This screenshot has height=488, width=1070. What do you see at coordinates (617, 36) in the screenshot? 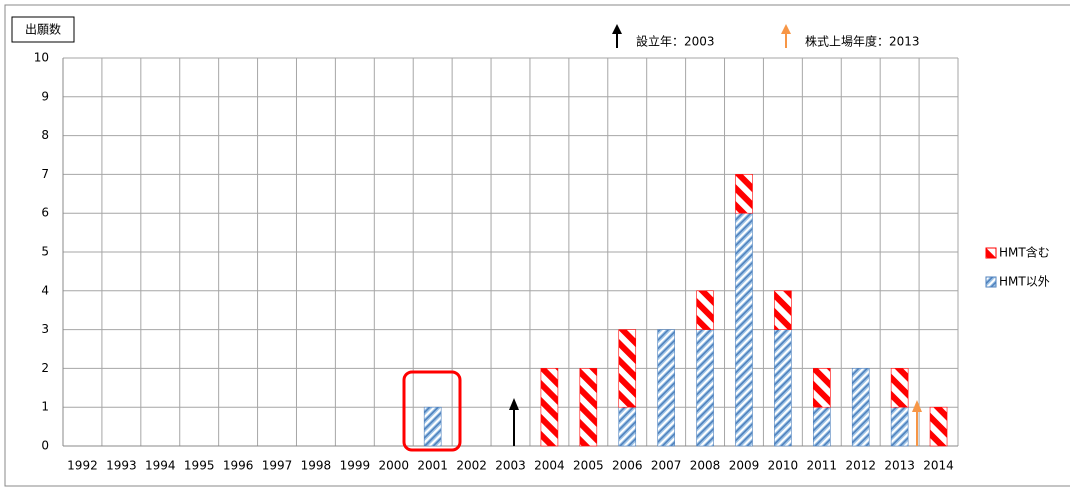
I see `annotation-founded` at bounding box center [617, 36].